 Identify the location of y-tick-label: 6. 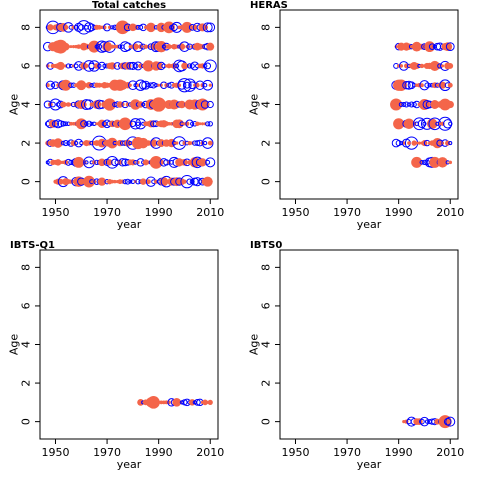
(266, 305).